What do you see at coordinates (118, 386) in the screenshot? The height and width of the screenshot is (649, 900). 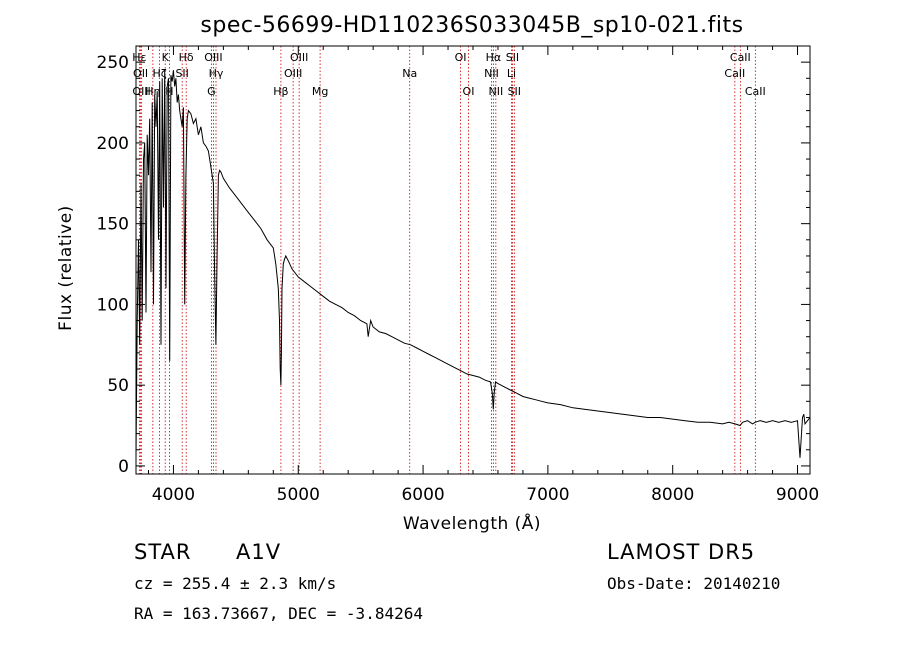 I see `y-tick-label: 50` at bounding box center [118, 386].